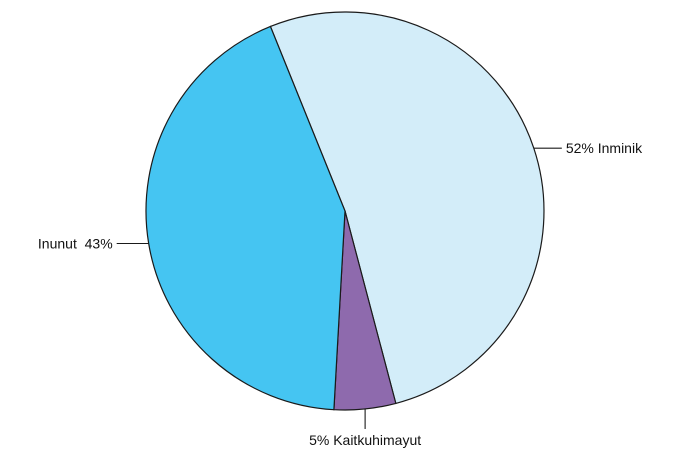 This screenshot has height=451, width=678. Describe the element at coordinates (75, 244) in the screenshot. I see `slice-label: Inunut 43%` at that location.